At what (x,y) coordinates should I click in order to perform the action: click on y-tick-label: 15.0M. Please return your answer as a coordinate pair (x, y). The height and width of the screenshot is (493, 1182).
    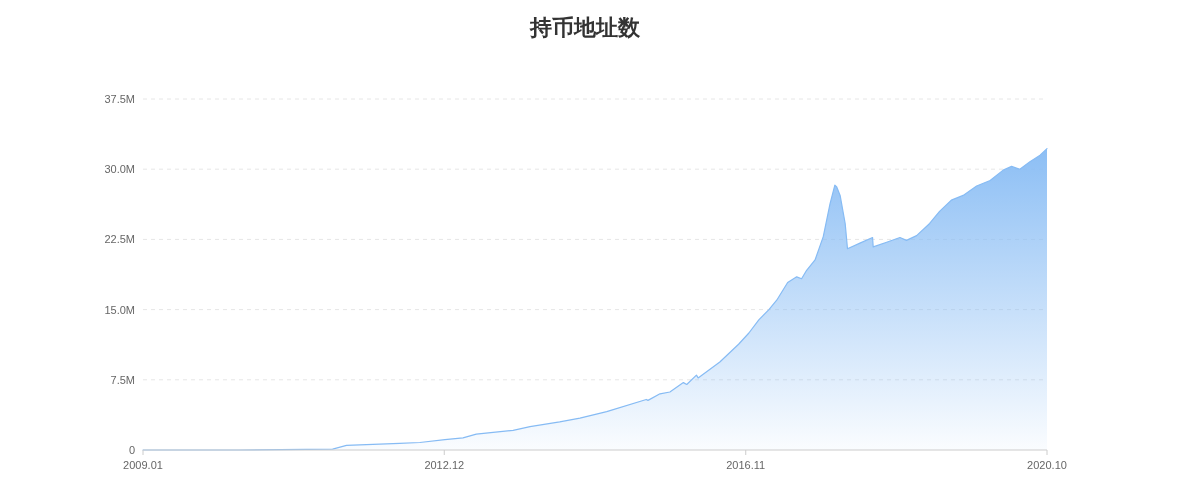
    Looking at the image, I should click on (119, 309).